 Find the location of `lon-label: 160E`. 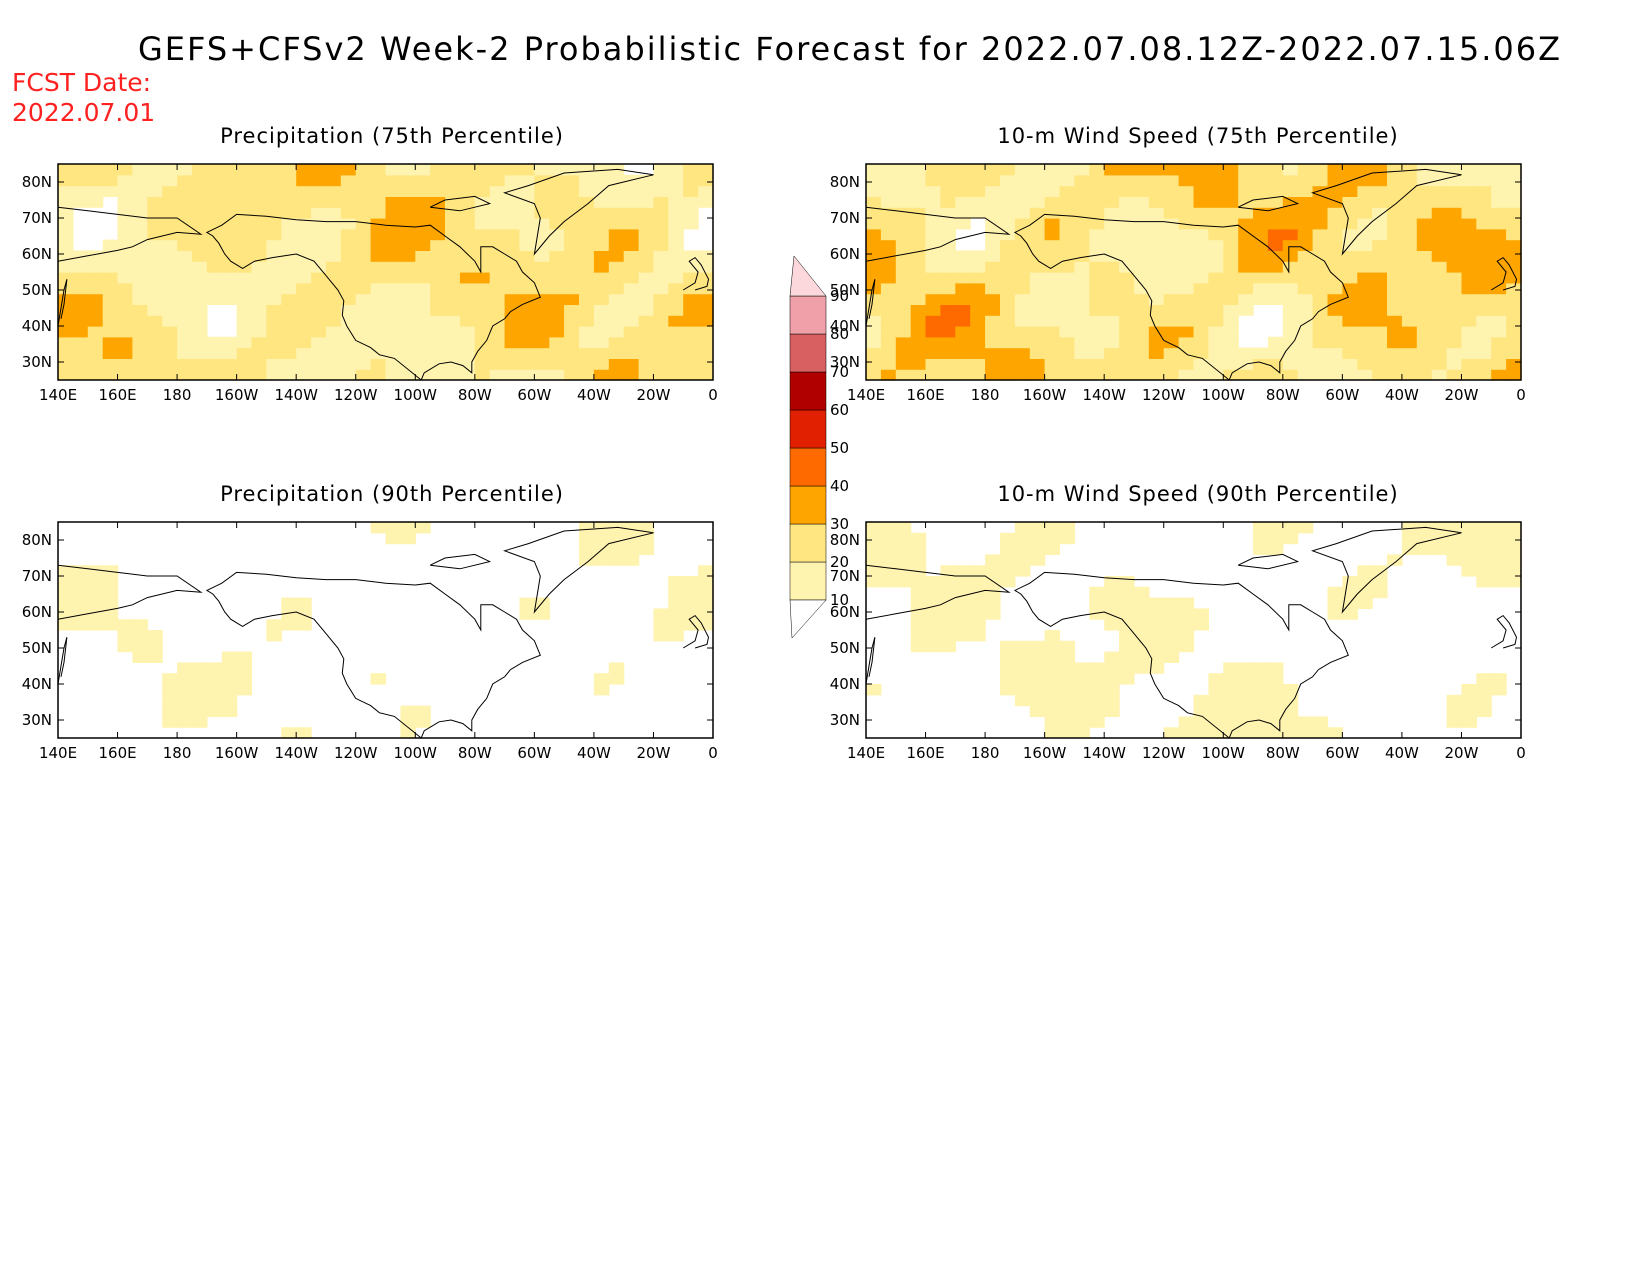

lon-label: 160E is located at coordinates (925, 395).